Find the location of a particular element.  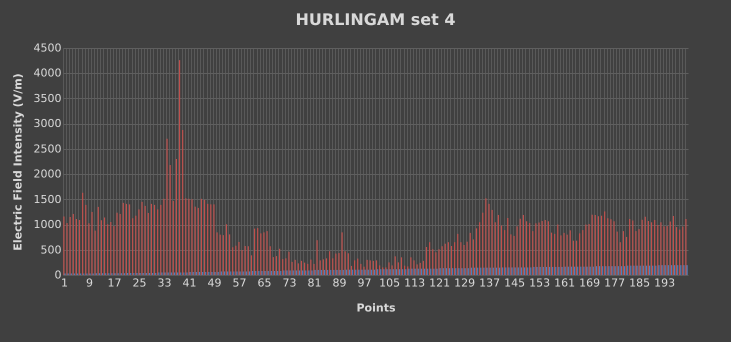

x-tick-label: 177 is located at coordinates (615, 283).